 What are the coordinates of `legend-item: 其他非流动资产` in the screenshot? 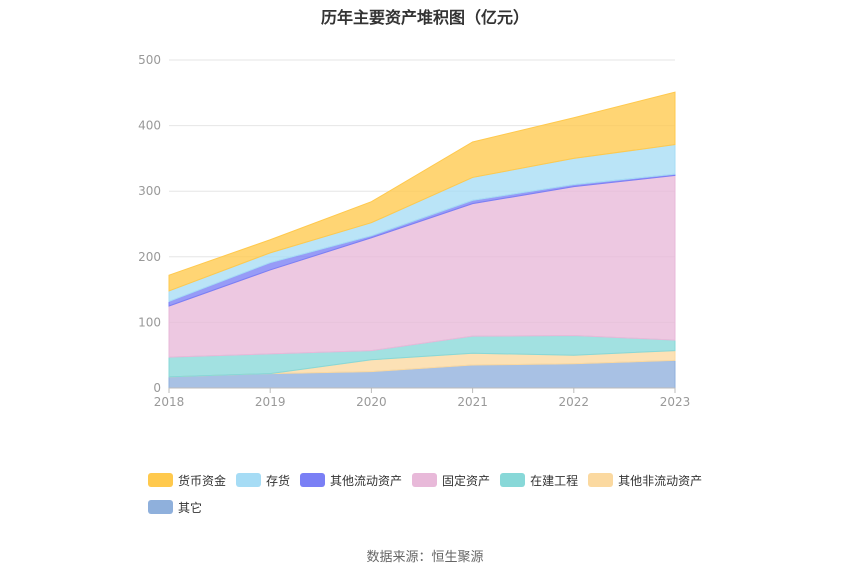 It's located at (645, 480).